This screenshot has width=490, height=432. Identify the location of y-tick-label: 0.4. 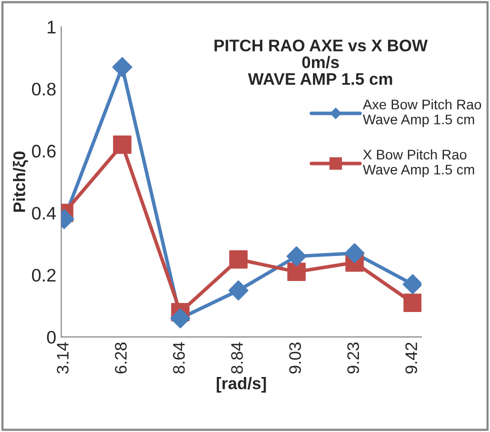
(44, 213).